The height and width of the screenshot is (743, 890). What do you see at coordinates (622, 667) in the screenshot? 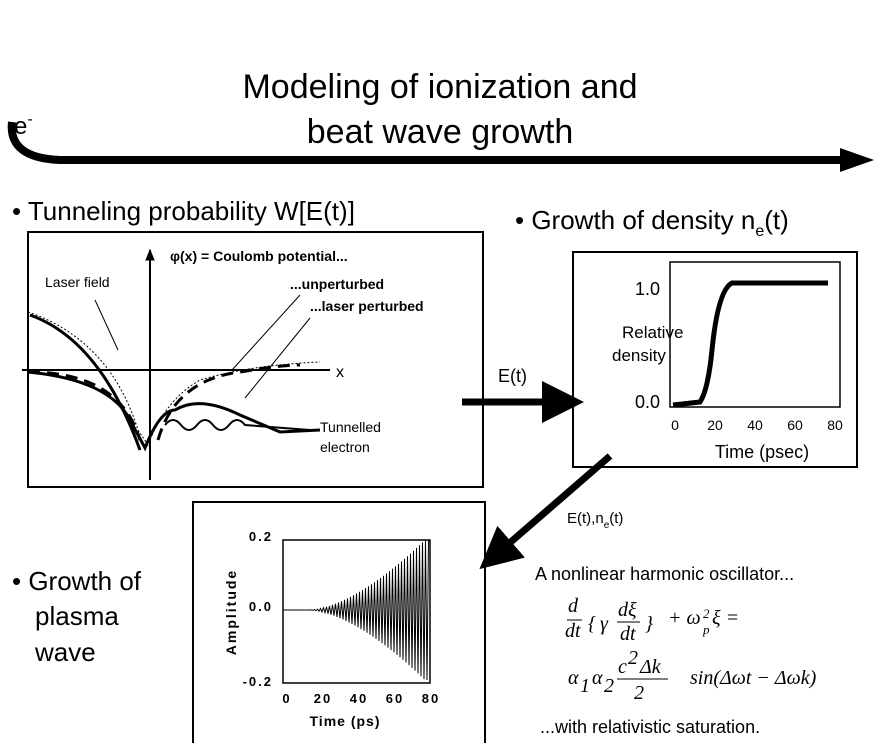
I see `equation-part: c` at bounding box center [622, 667].